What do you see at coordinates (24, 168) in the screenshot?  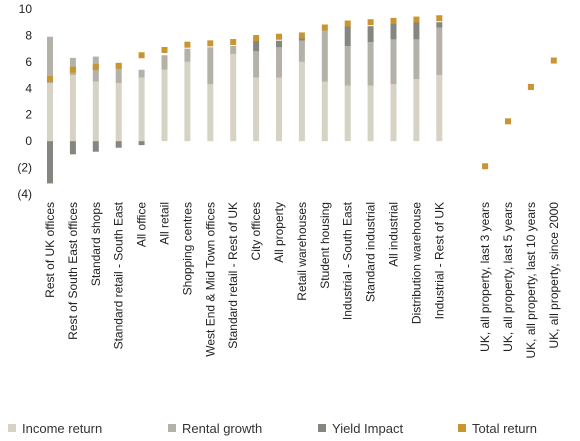 I see `y-tick-label: (2)` at bounding box center [24, 168].